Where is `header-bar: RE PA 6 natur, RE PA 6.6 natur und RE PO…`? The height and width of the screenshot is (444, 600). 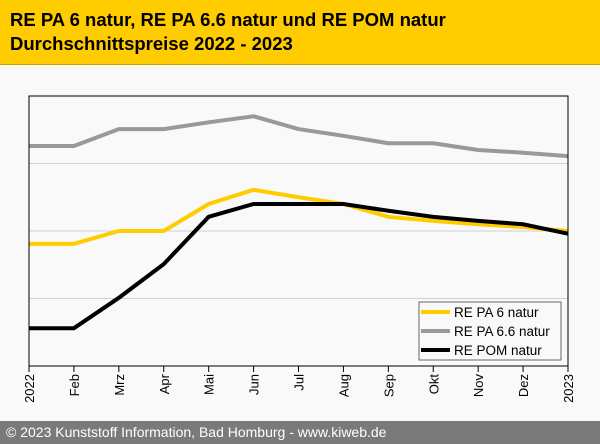
header-bar: RE PA 6 natur, RE PA 6.6 natur und RE PO… is located at coordinates (300, 32).